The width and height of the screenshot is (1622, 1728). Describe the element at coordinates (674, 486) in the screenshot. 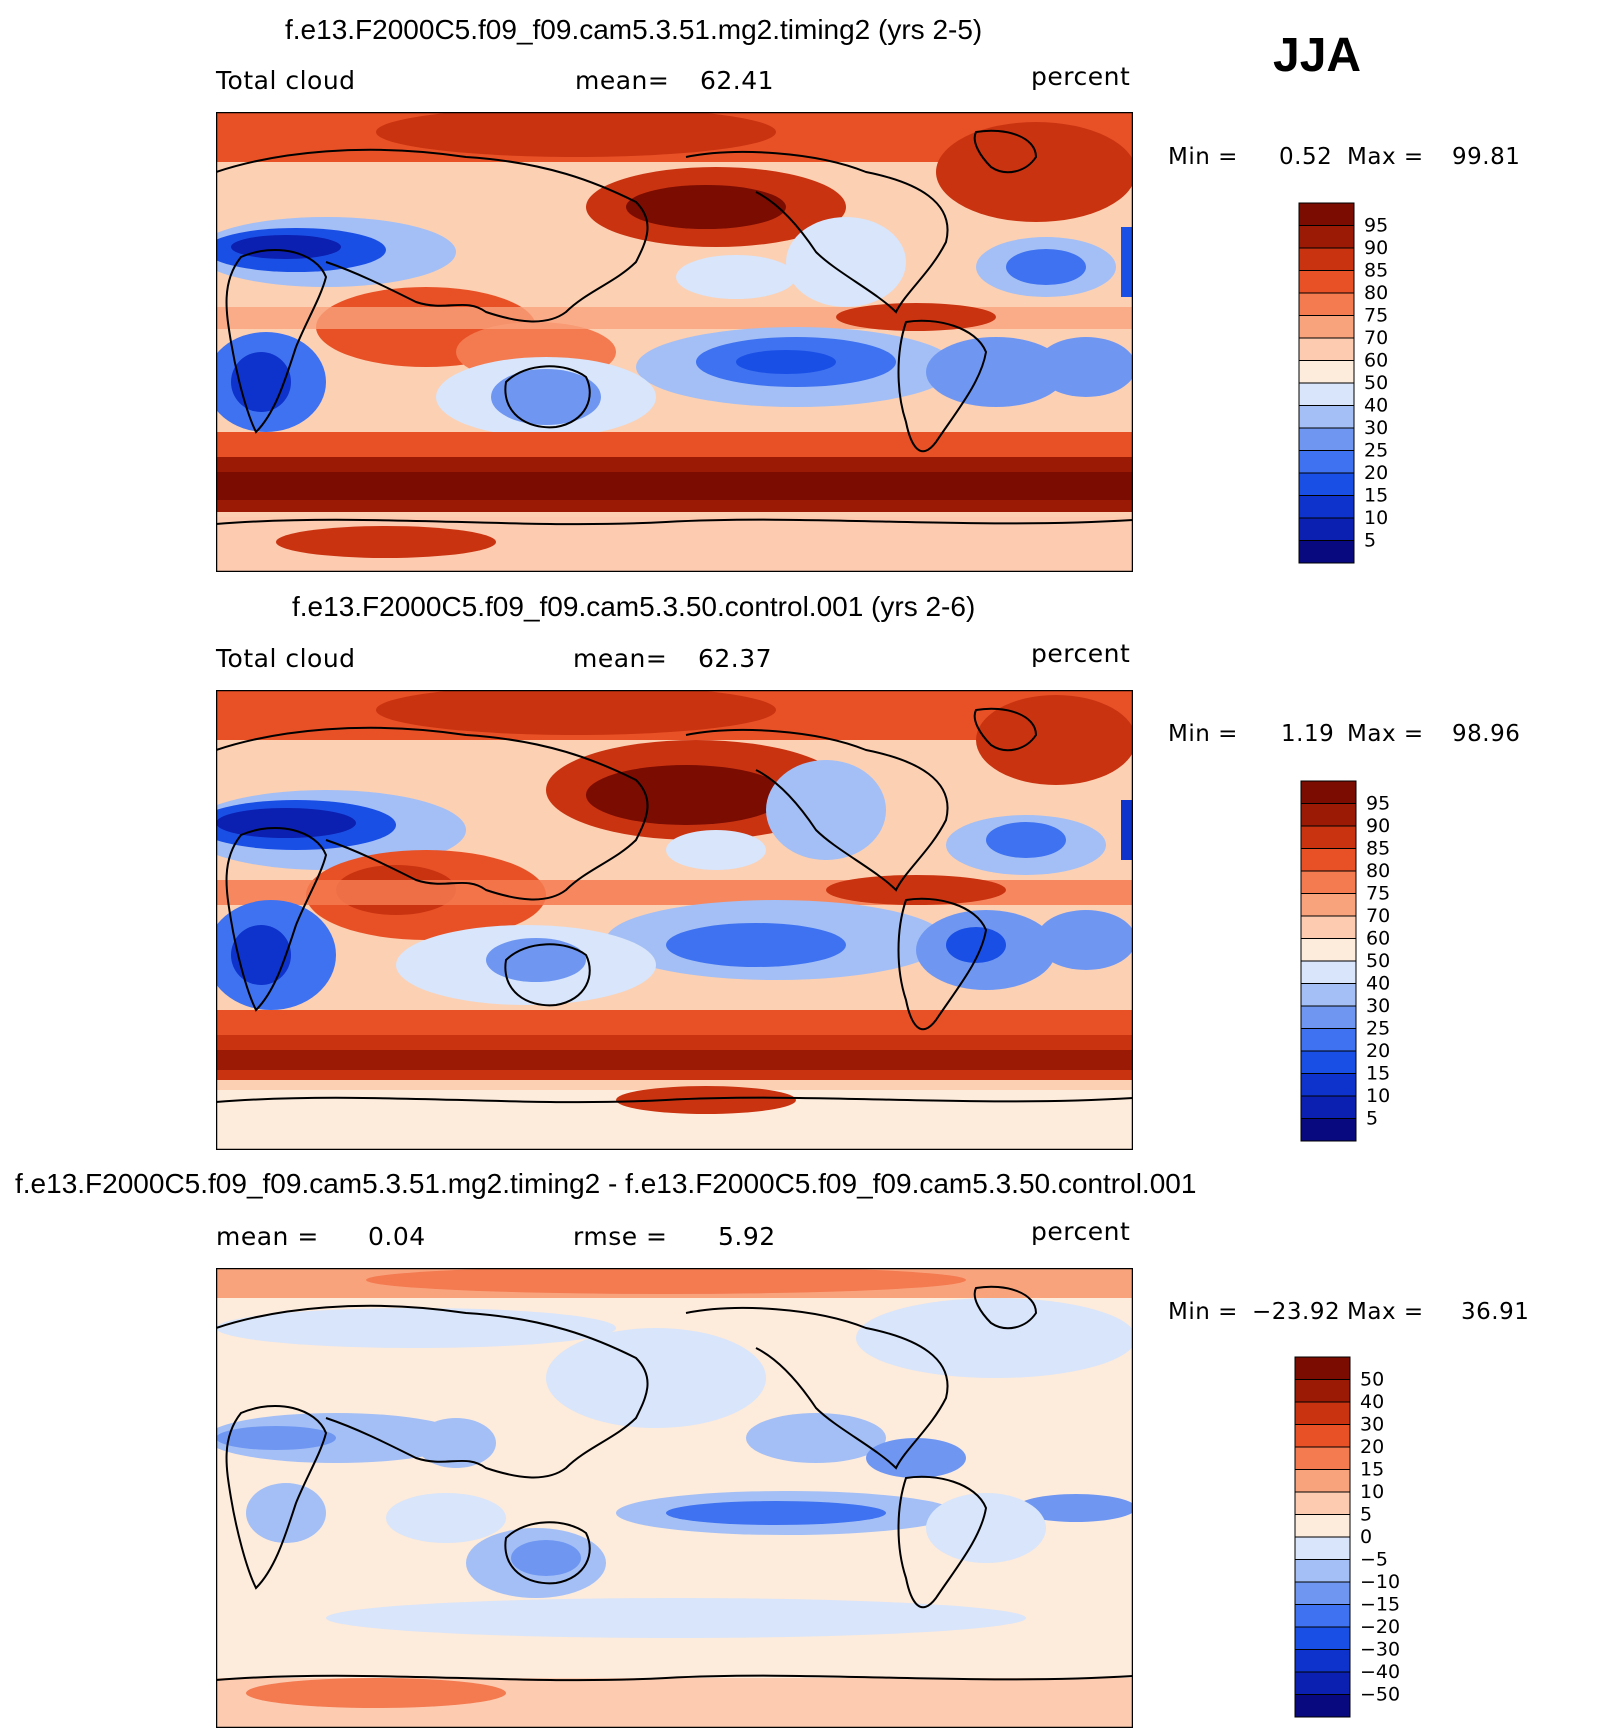

I see `southern-ocean-max` at that location.